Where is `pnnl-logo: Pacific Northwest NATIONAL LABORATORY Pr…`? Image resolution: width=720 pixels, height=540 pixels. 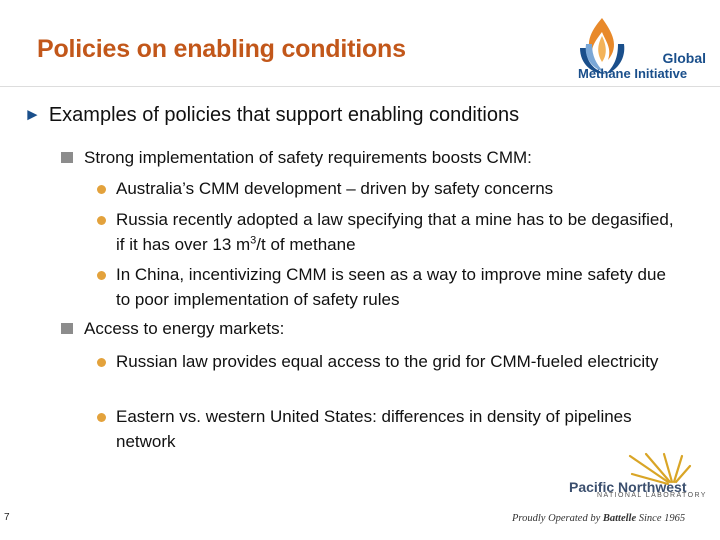 pnnl-logo: Pacific Northwest NATIONAL LABORATORY Pr… is located at coordinates (611, 491).